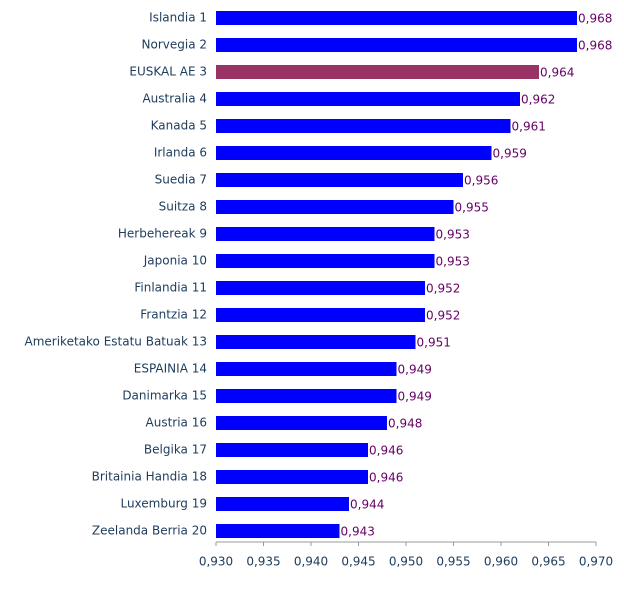 The image size is (624, 598). Describe the element at coordinates (175, 261) in the screenshot. I see `y-tick-label: Japonia 10` at that location.